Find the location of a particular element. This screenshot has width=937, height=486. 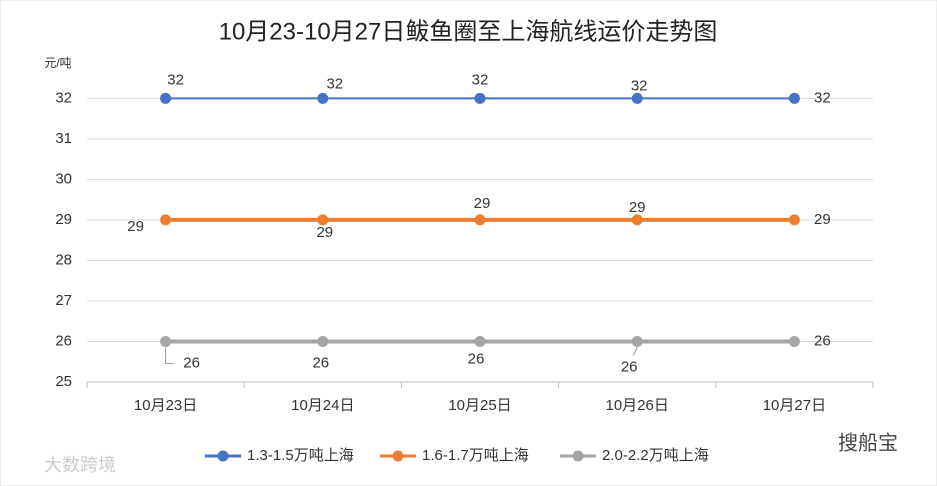

x-tick-label: 10月25日 is located at coordinates (479, 405).